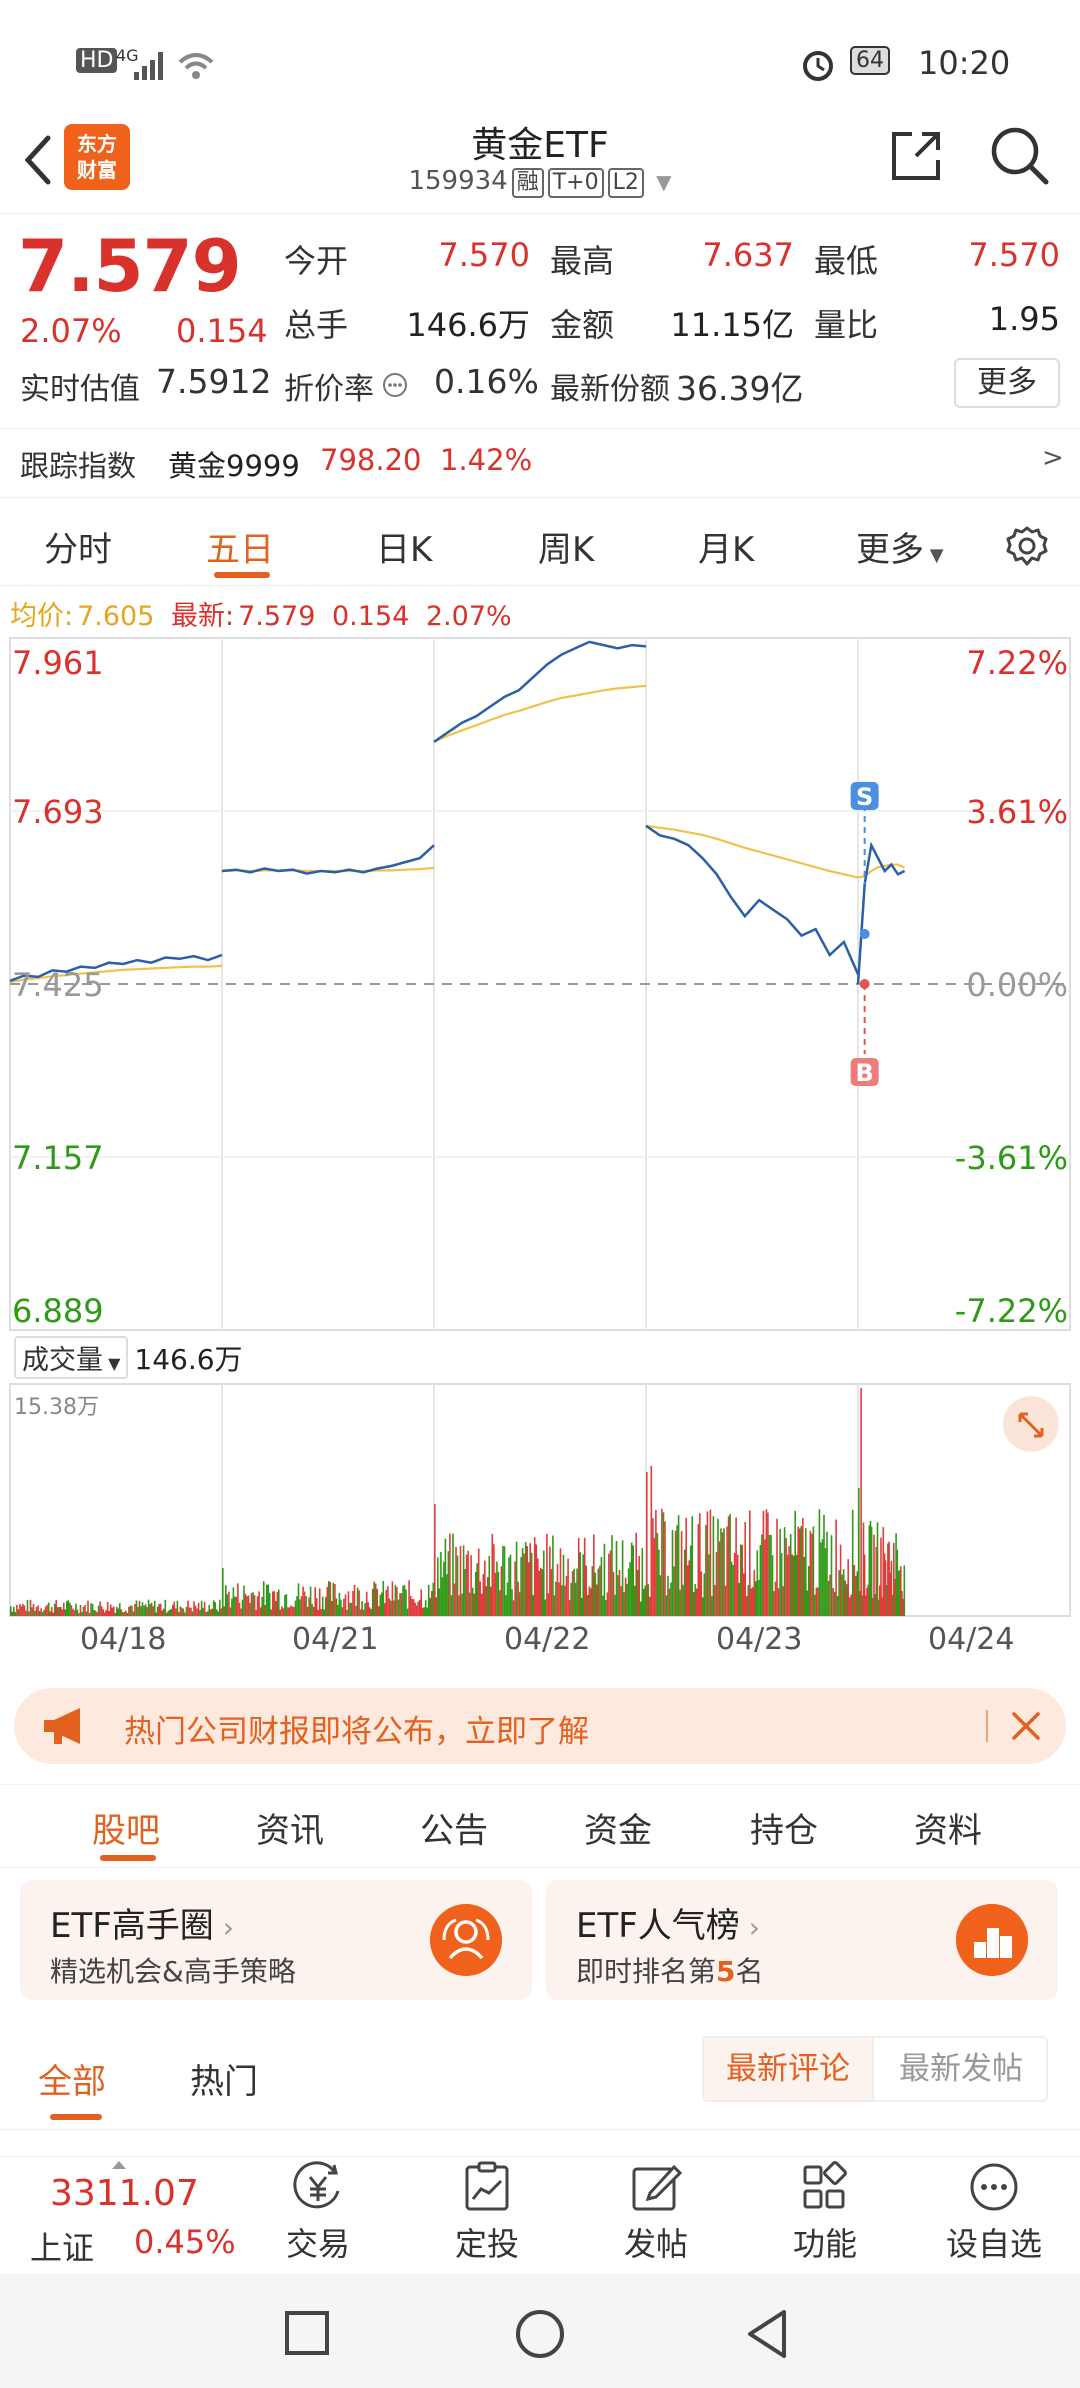 The width and height of the screenshot is (1080, 2388). What do you see at coordinates (540, 182) in the screenshot?
I see `security-code-row: 159934 融 T+0 L2 ▼` at bounding box center [540, 182].